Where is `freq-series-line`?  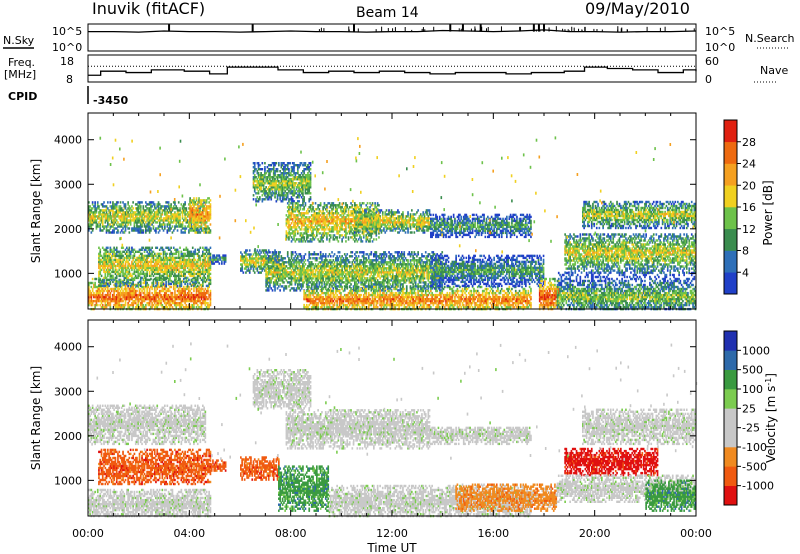 freq-series-line is located at coordinates (392, 71).